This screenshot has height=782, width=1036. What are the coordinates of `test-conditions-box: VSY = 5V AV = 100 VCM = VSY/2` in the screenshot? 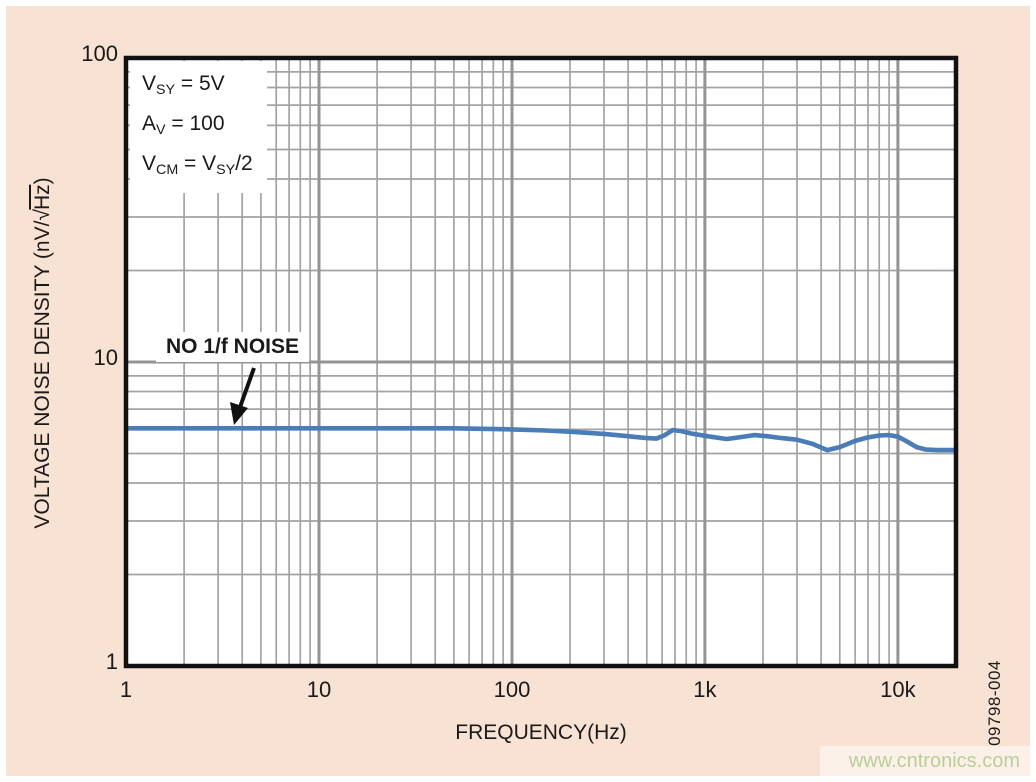 It's located at (198, 127).